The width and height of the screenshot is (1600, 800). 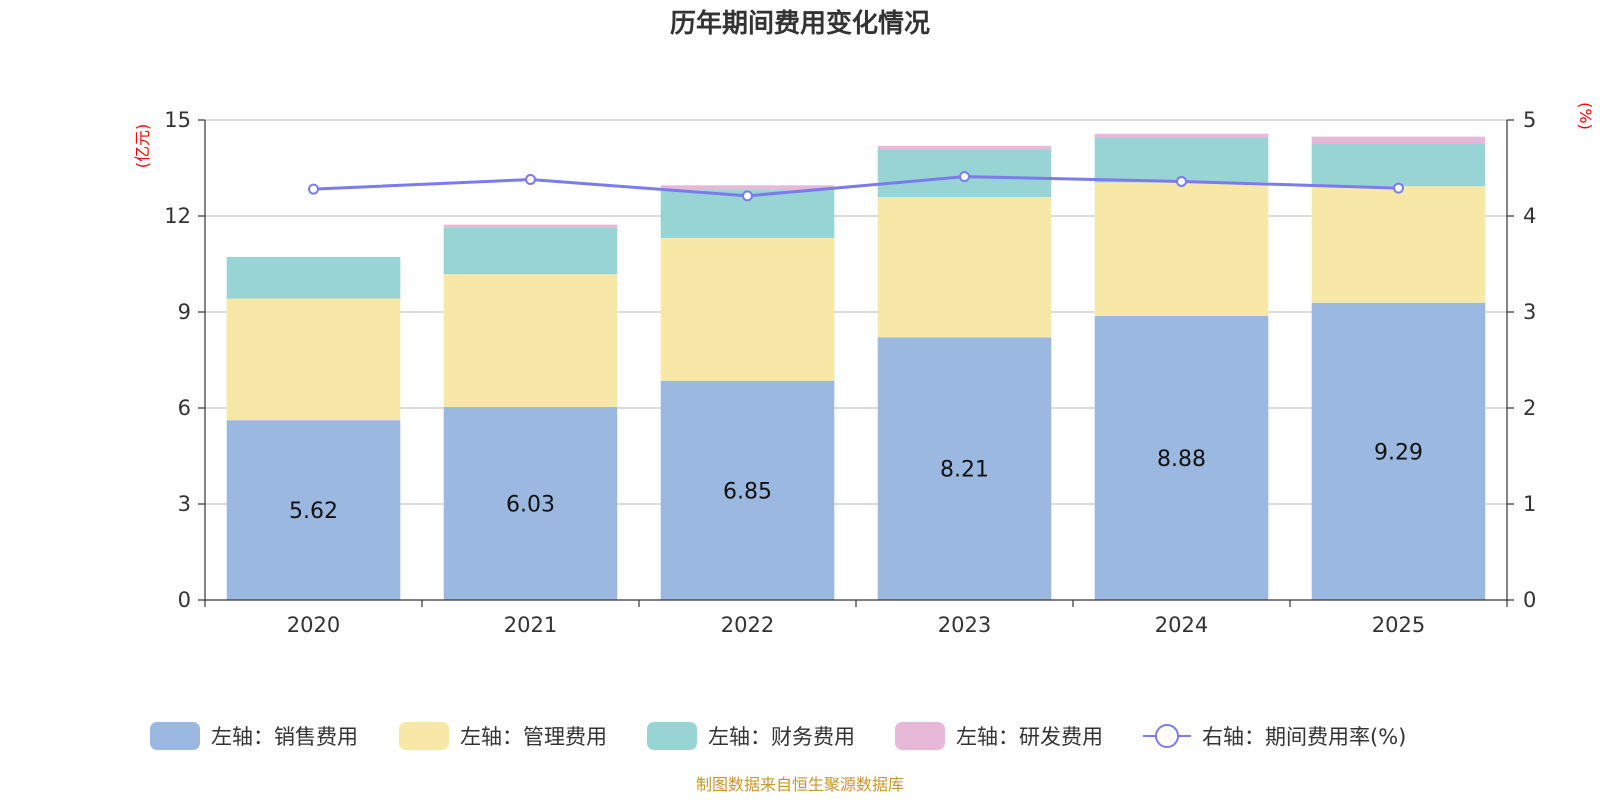 I want to click on bar-segment-2025-s1, so click(x=1398, y=244).